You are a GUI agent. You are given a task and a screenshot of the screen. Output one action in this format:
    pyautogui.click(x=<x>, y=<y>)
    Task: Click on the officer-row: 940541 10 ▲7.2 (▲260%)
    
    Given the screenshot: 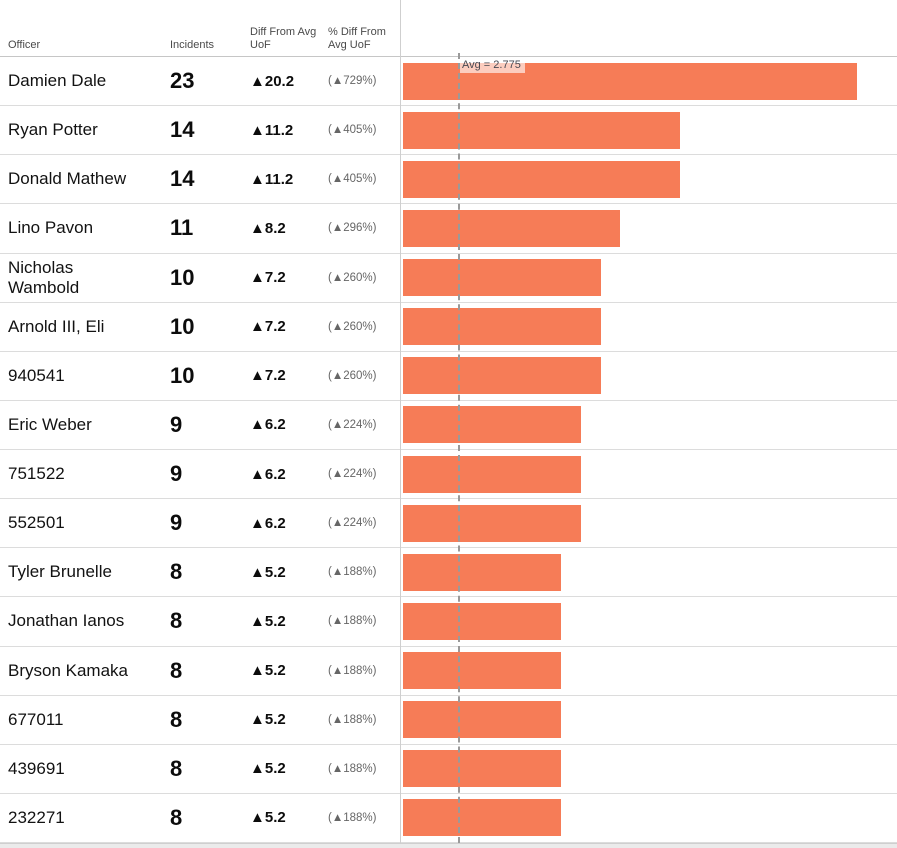 What is the action you would take?
    pyautogui.click(x=448, y=376)
    